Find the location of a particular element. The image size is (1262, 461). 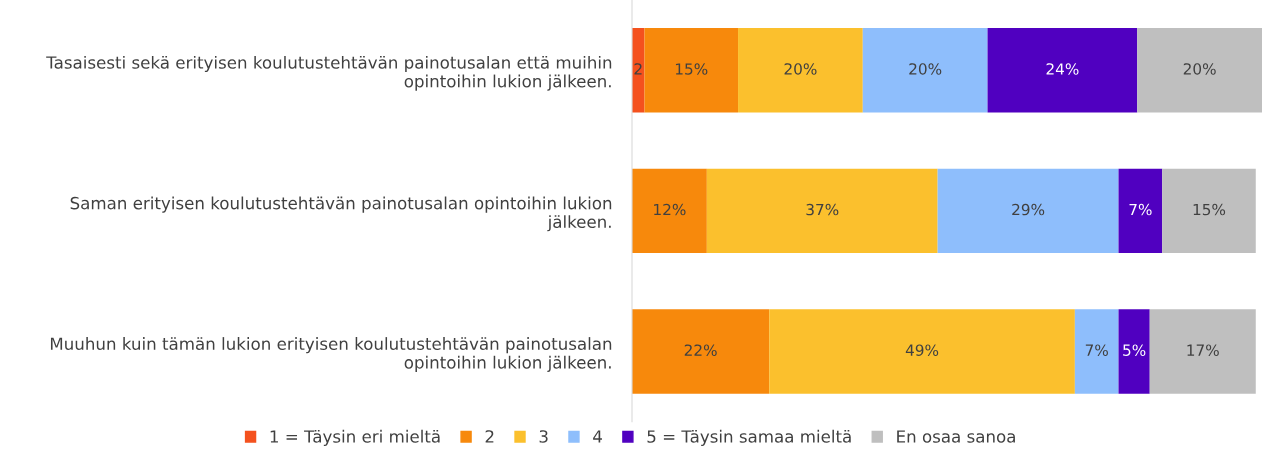

legend-label: 1 = Täysin eri mieltä is located at coordinates (355, 437).